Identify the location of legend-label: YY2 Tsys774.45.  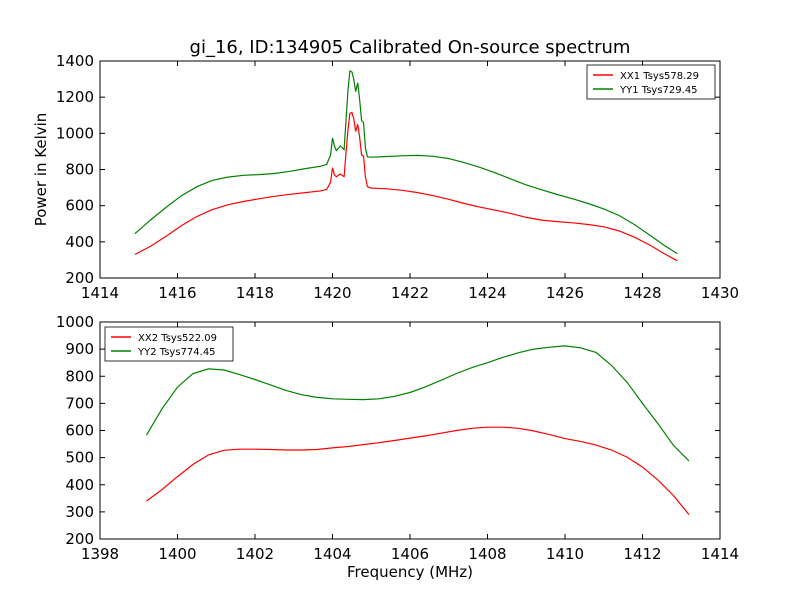
(176, 352).